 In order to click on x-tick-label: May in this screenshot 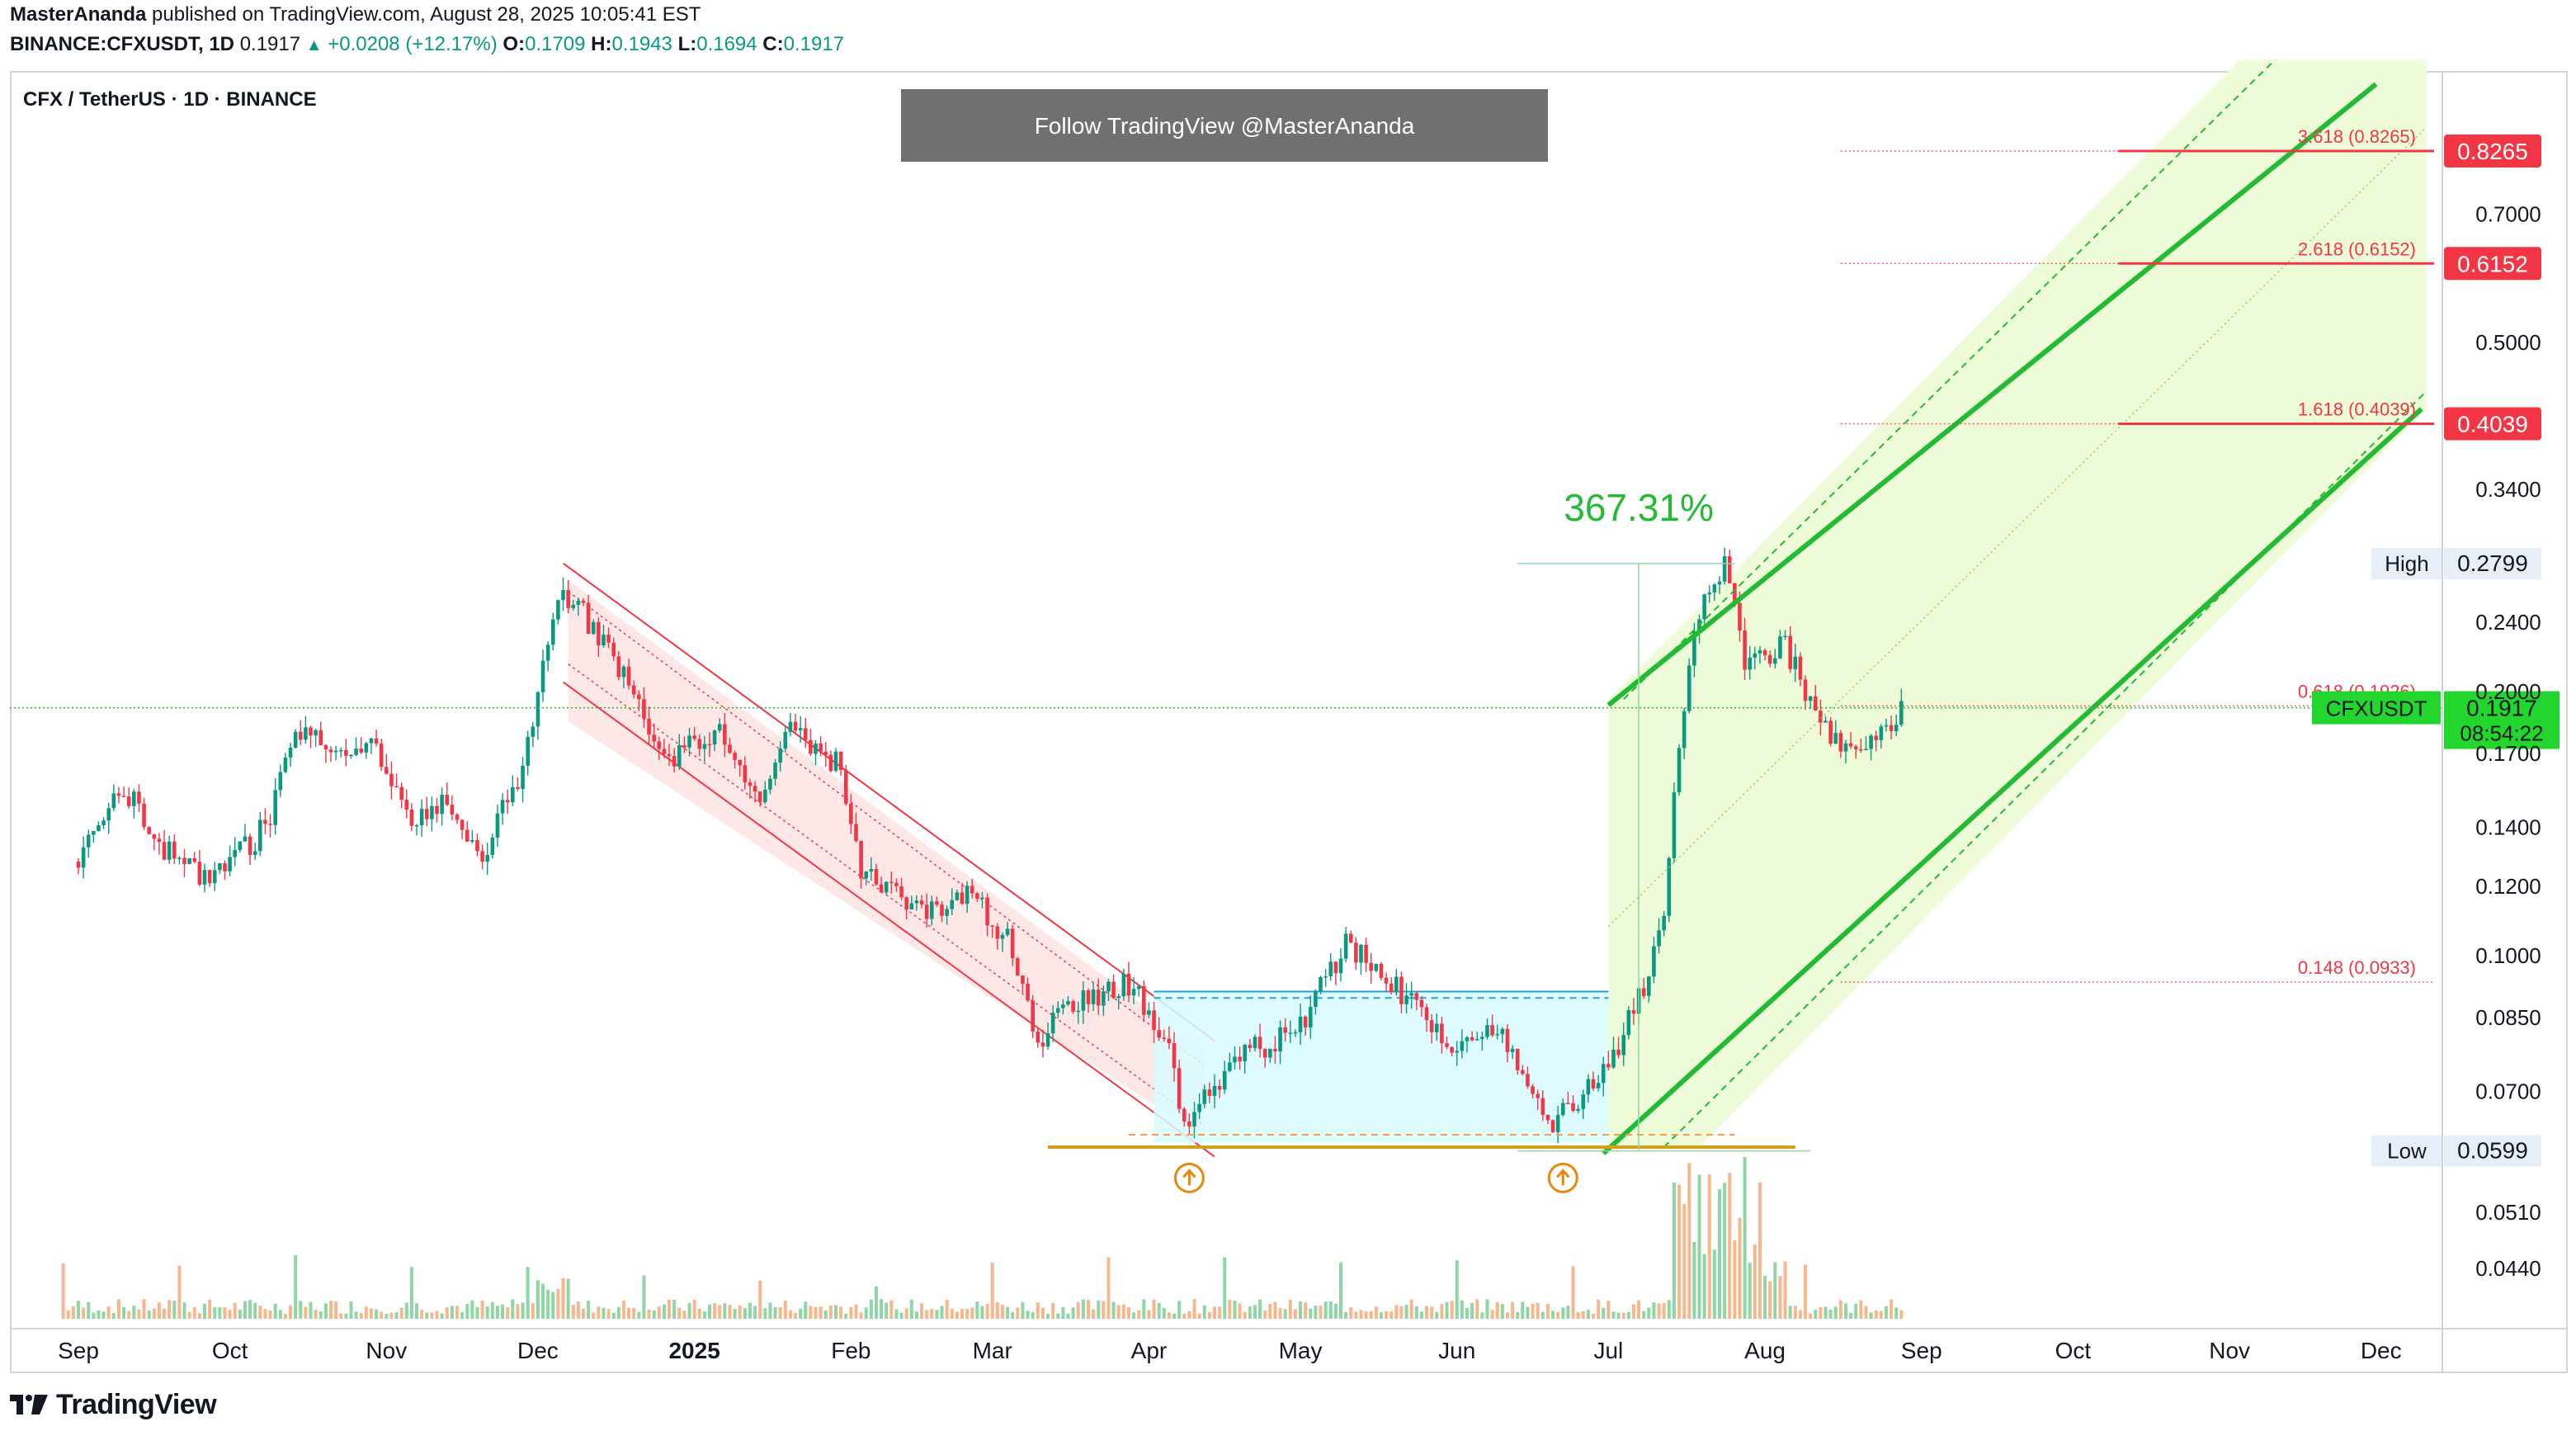, I will do `click(1301, 1350)`.